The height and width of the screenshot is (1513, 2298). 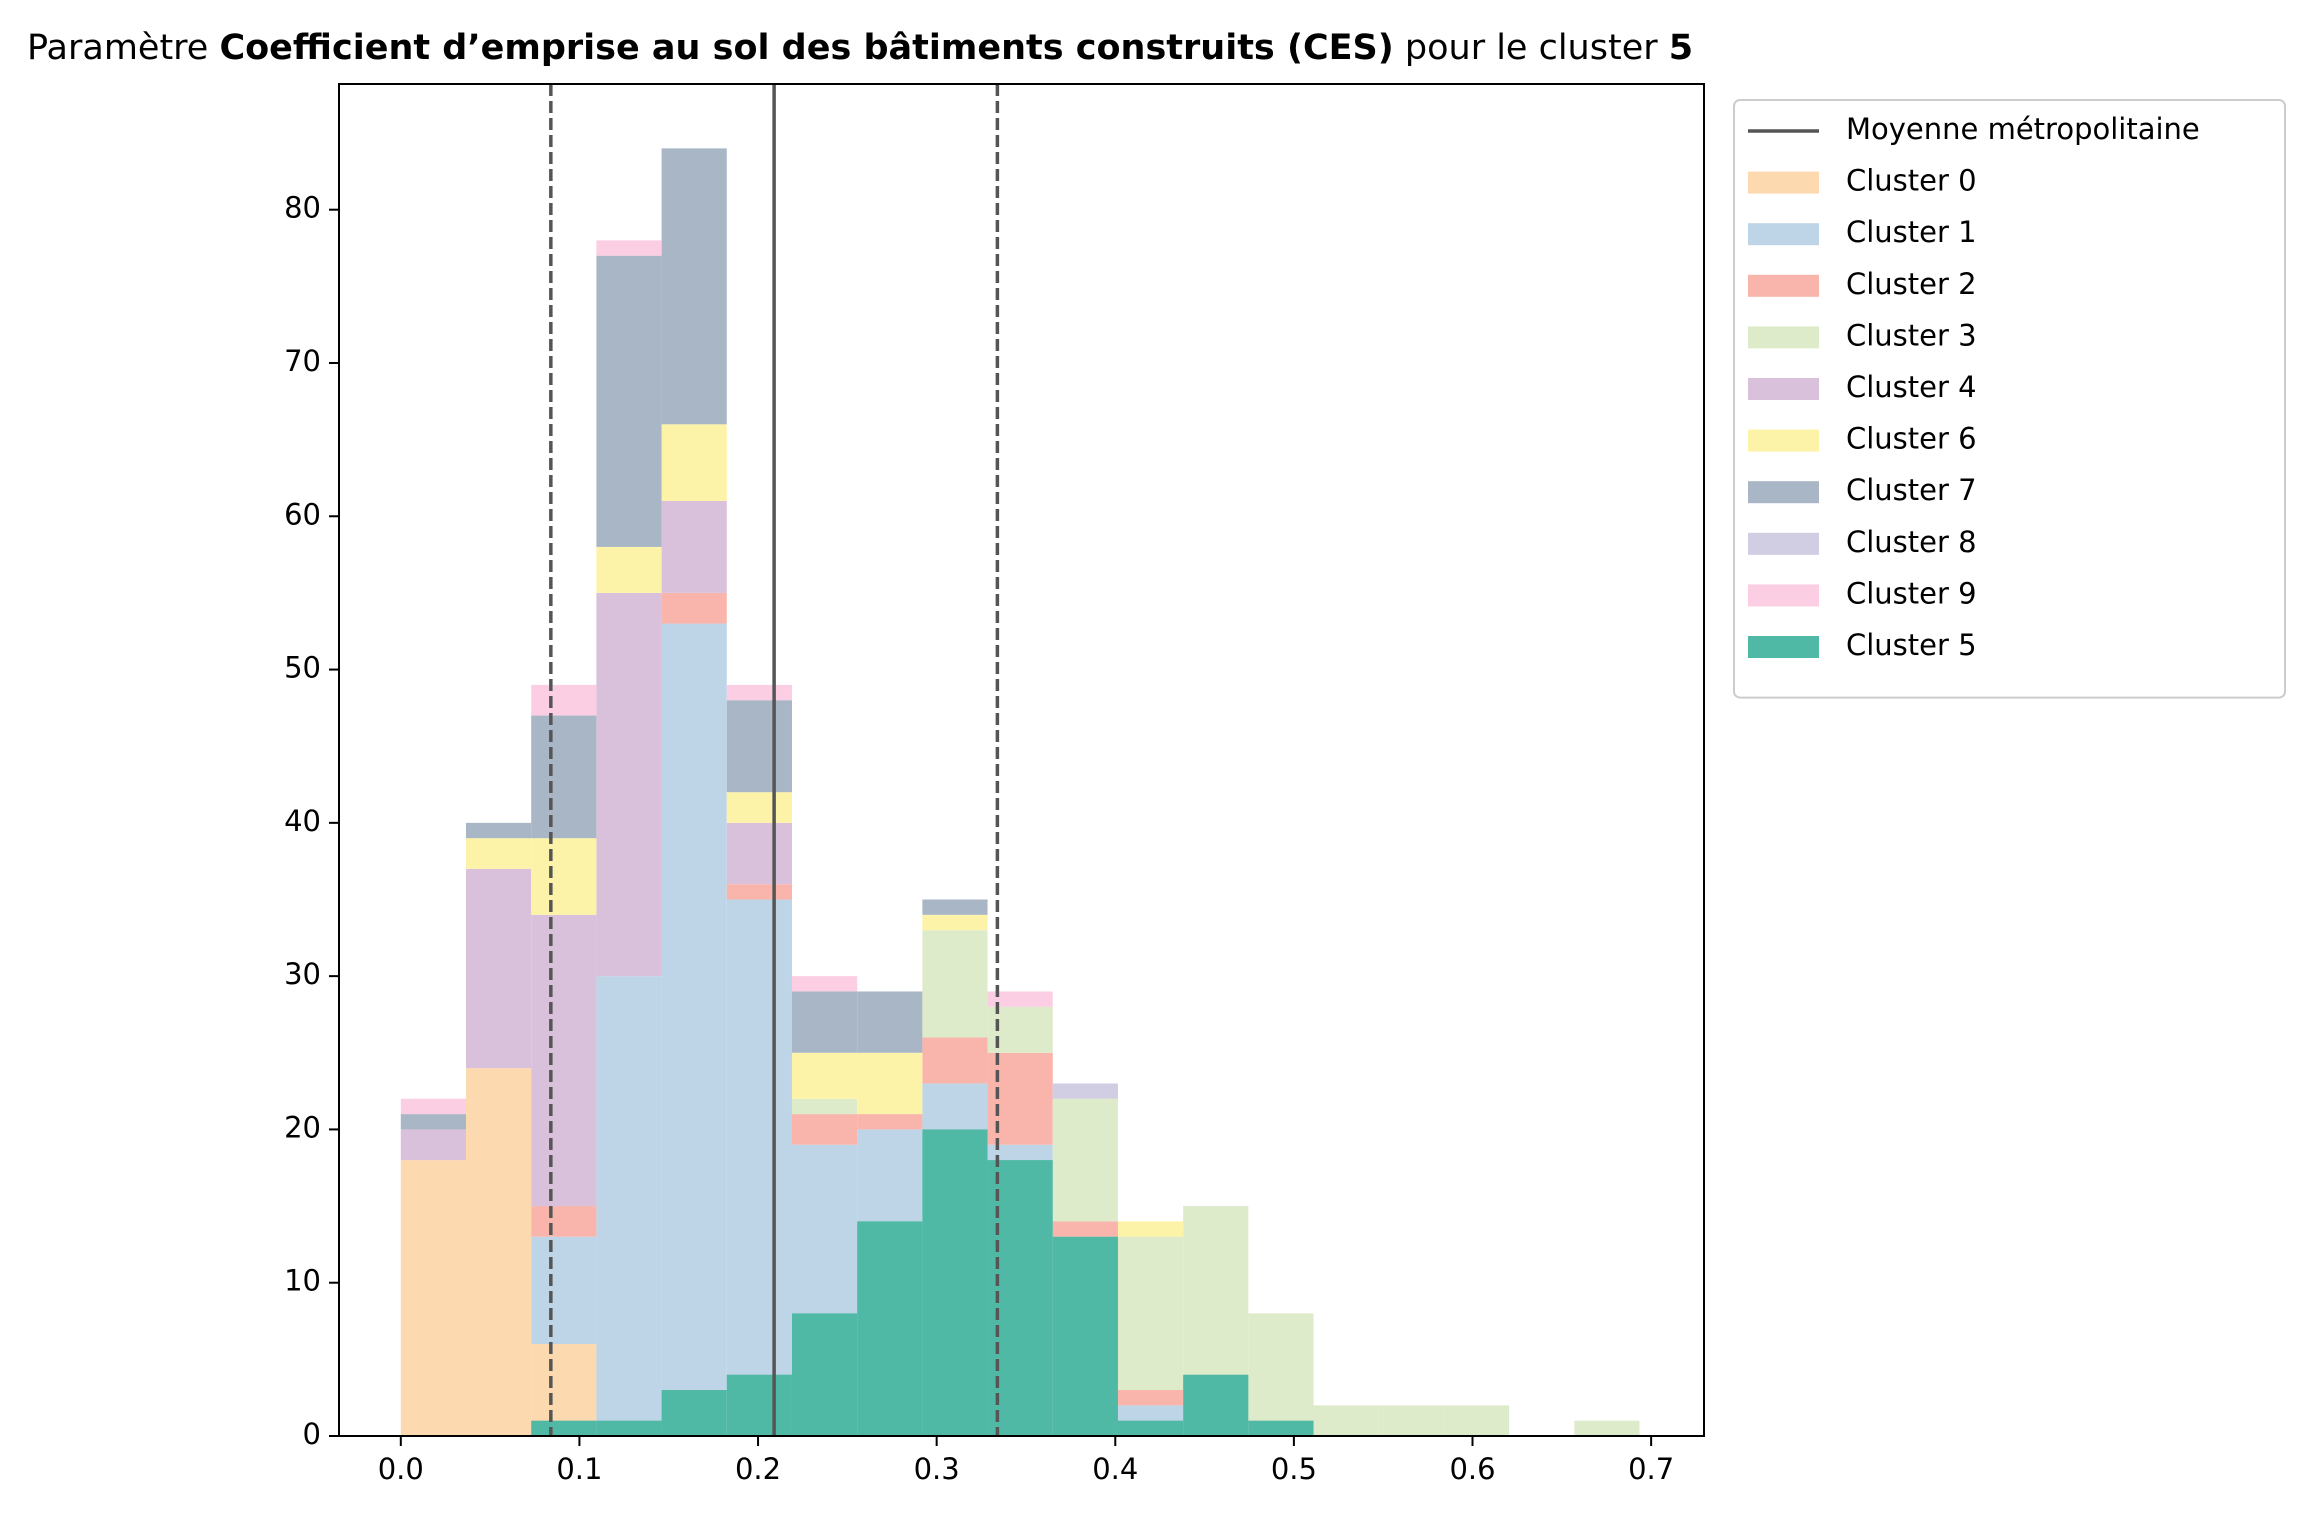 I want to click on x-tick-label: 0.6, so click(x=1472, y=1469).